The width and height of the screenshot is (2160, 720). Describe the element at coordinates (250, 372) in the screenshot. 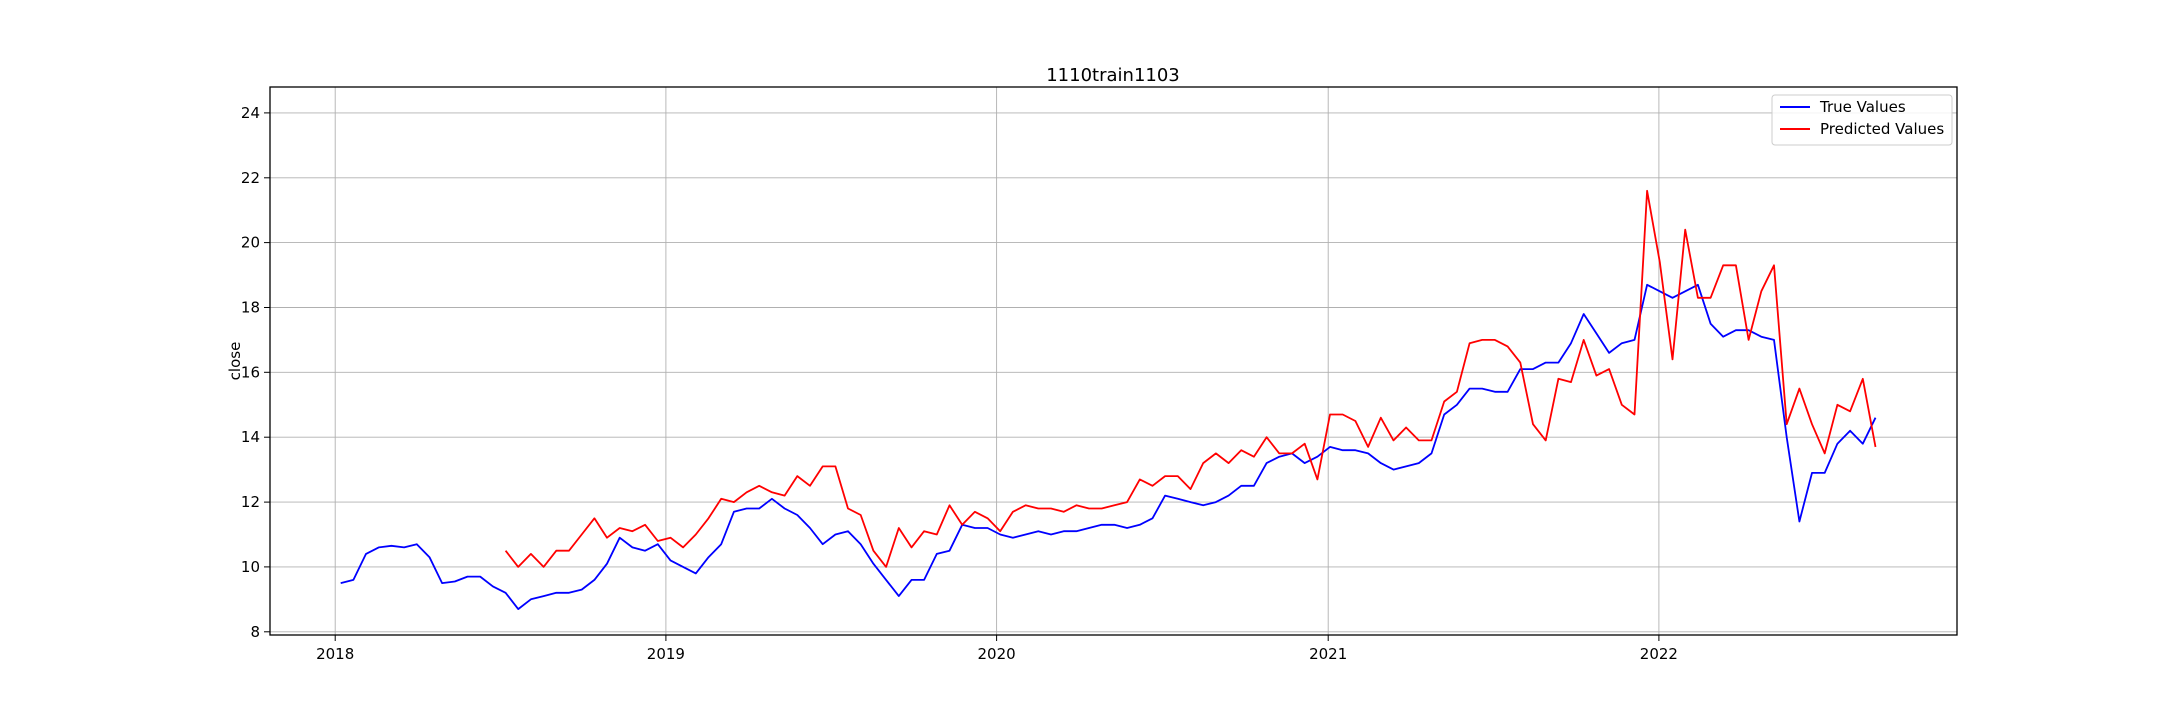

I see `y-tick-label: 16` at that location.